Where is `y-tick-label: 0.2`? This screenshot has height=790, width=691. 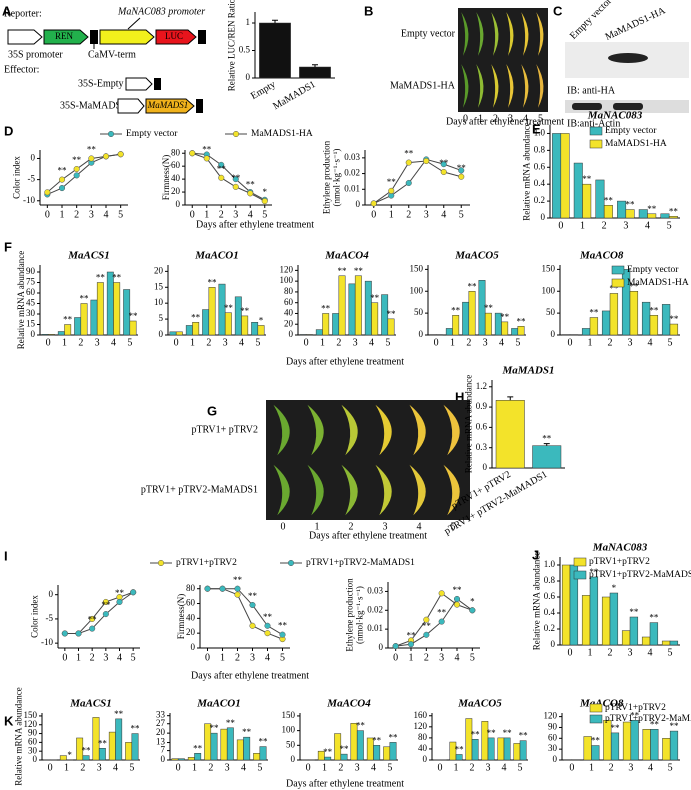
y-tick-label: 0.2 is located at coordinates (539, 200).